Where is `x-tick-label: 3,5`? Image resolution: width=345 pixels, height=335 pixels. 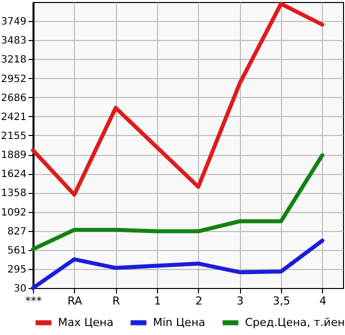 x-tick-label: 3,5 is located at coordinates (281, 301).